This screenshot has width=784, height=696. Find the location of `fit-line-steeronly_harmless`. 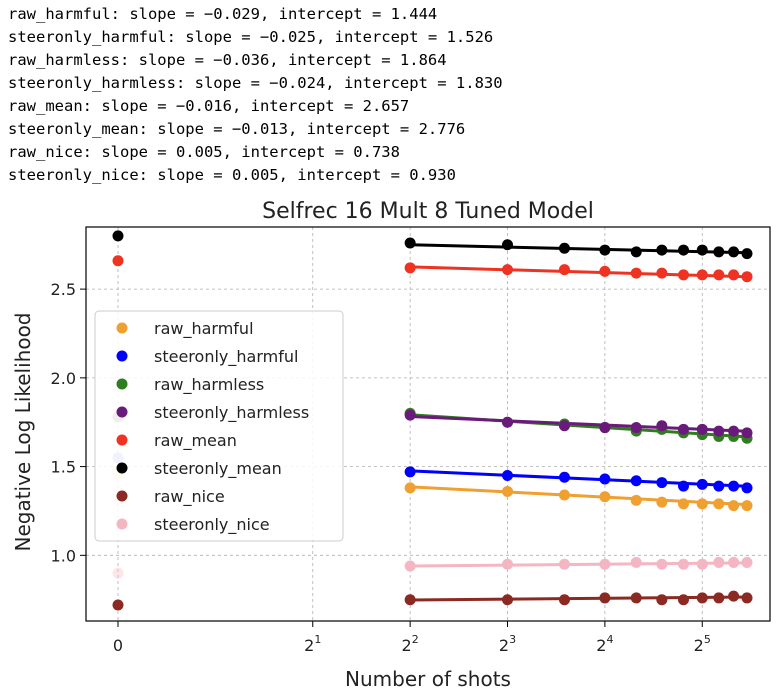

fit-line-steeronly_harmless is located at coordinates (579, 424).